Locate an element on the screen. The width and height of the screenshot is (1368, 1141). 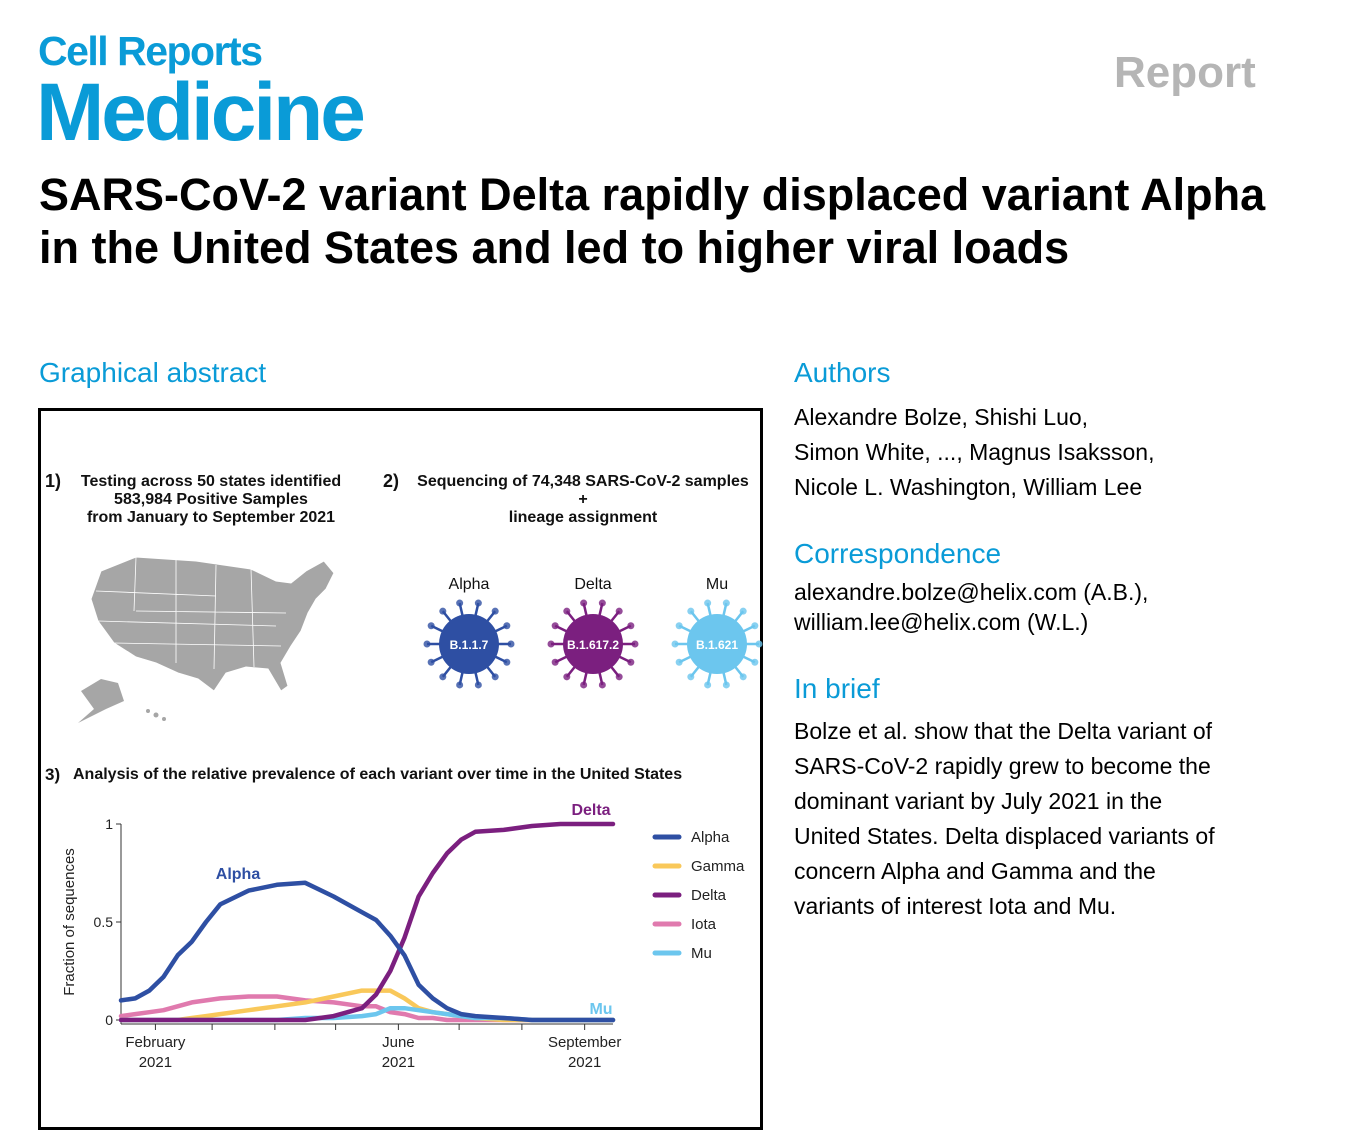
graphical-abstract-heading: Graphical abstract is located at coordinates (153, 372).